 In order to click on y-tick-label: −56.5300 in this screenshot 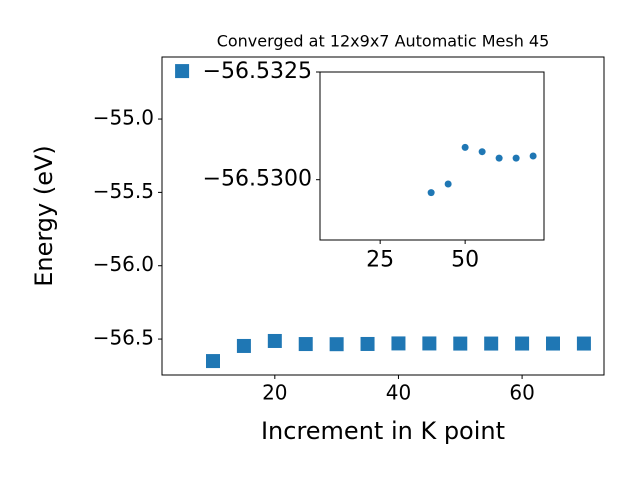, I will do `click(257, 179)`.